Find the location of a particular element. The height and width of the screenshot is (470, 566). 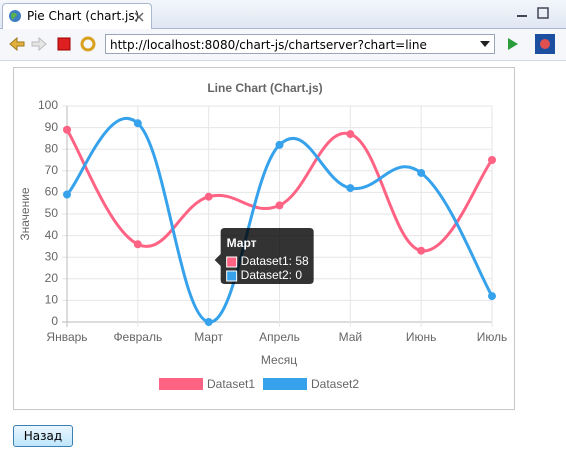

tab-bar: Pie Chart (chart.js) is located at coordinates (283, 14).